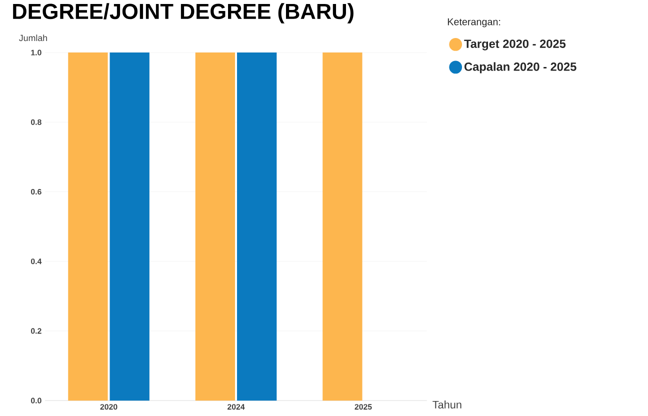 This screenshot has height=416, width=648. Describe the element at coordinates (474, 23) in the screenshot. I see `legend-title: Keterangan:` at that location.